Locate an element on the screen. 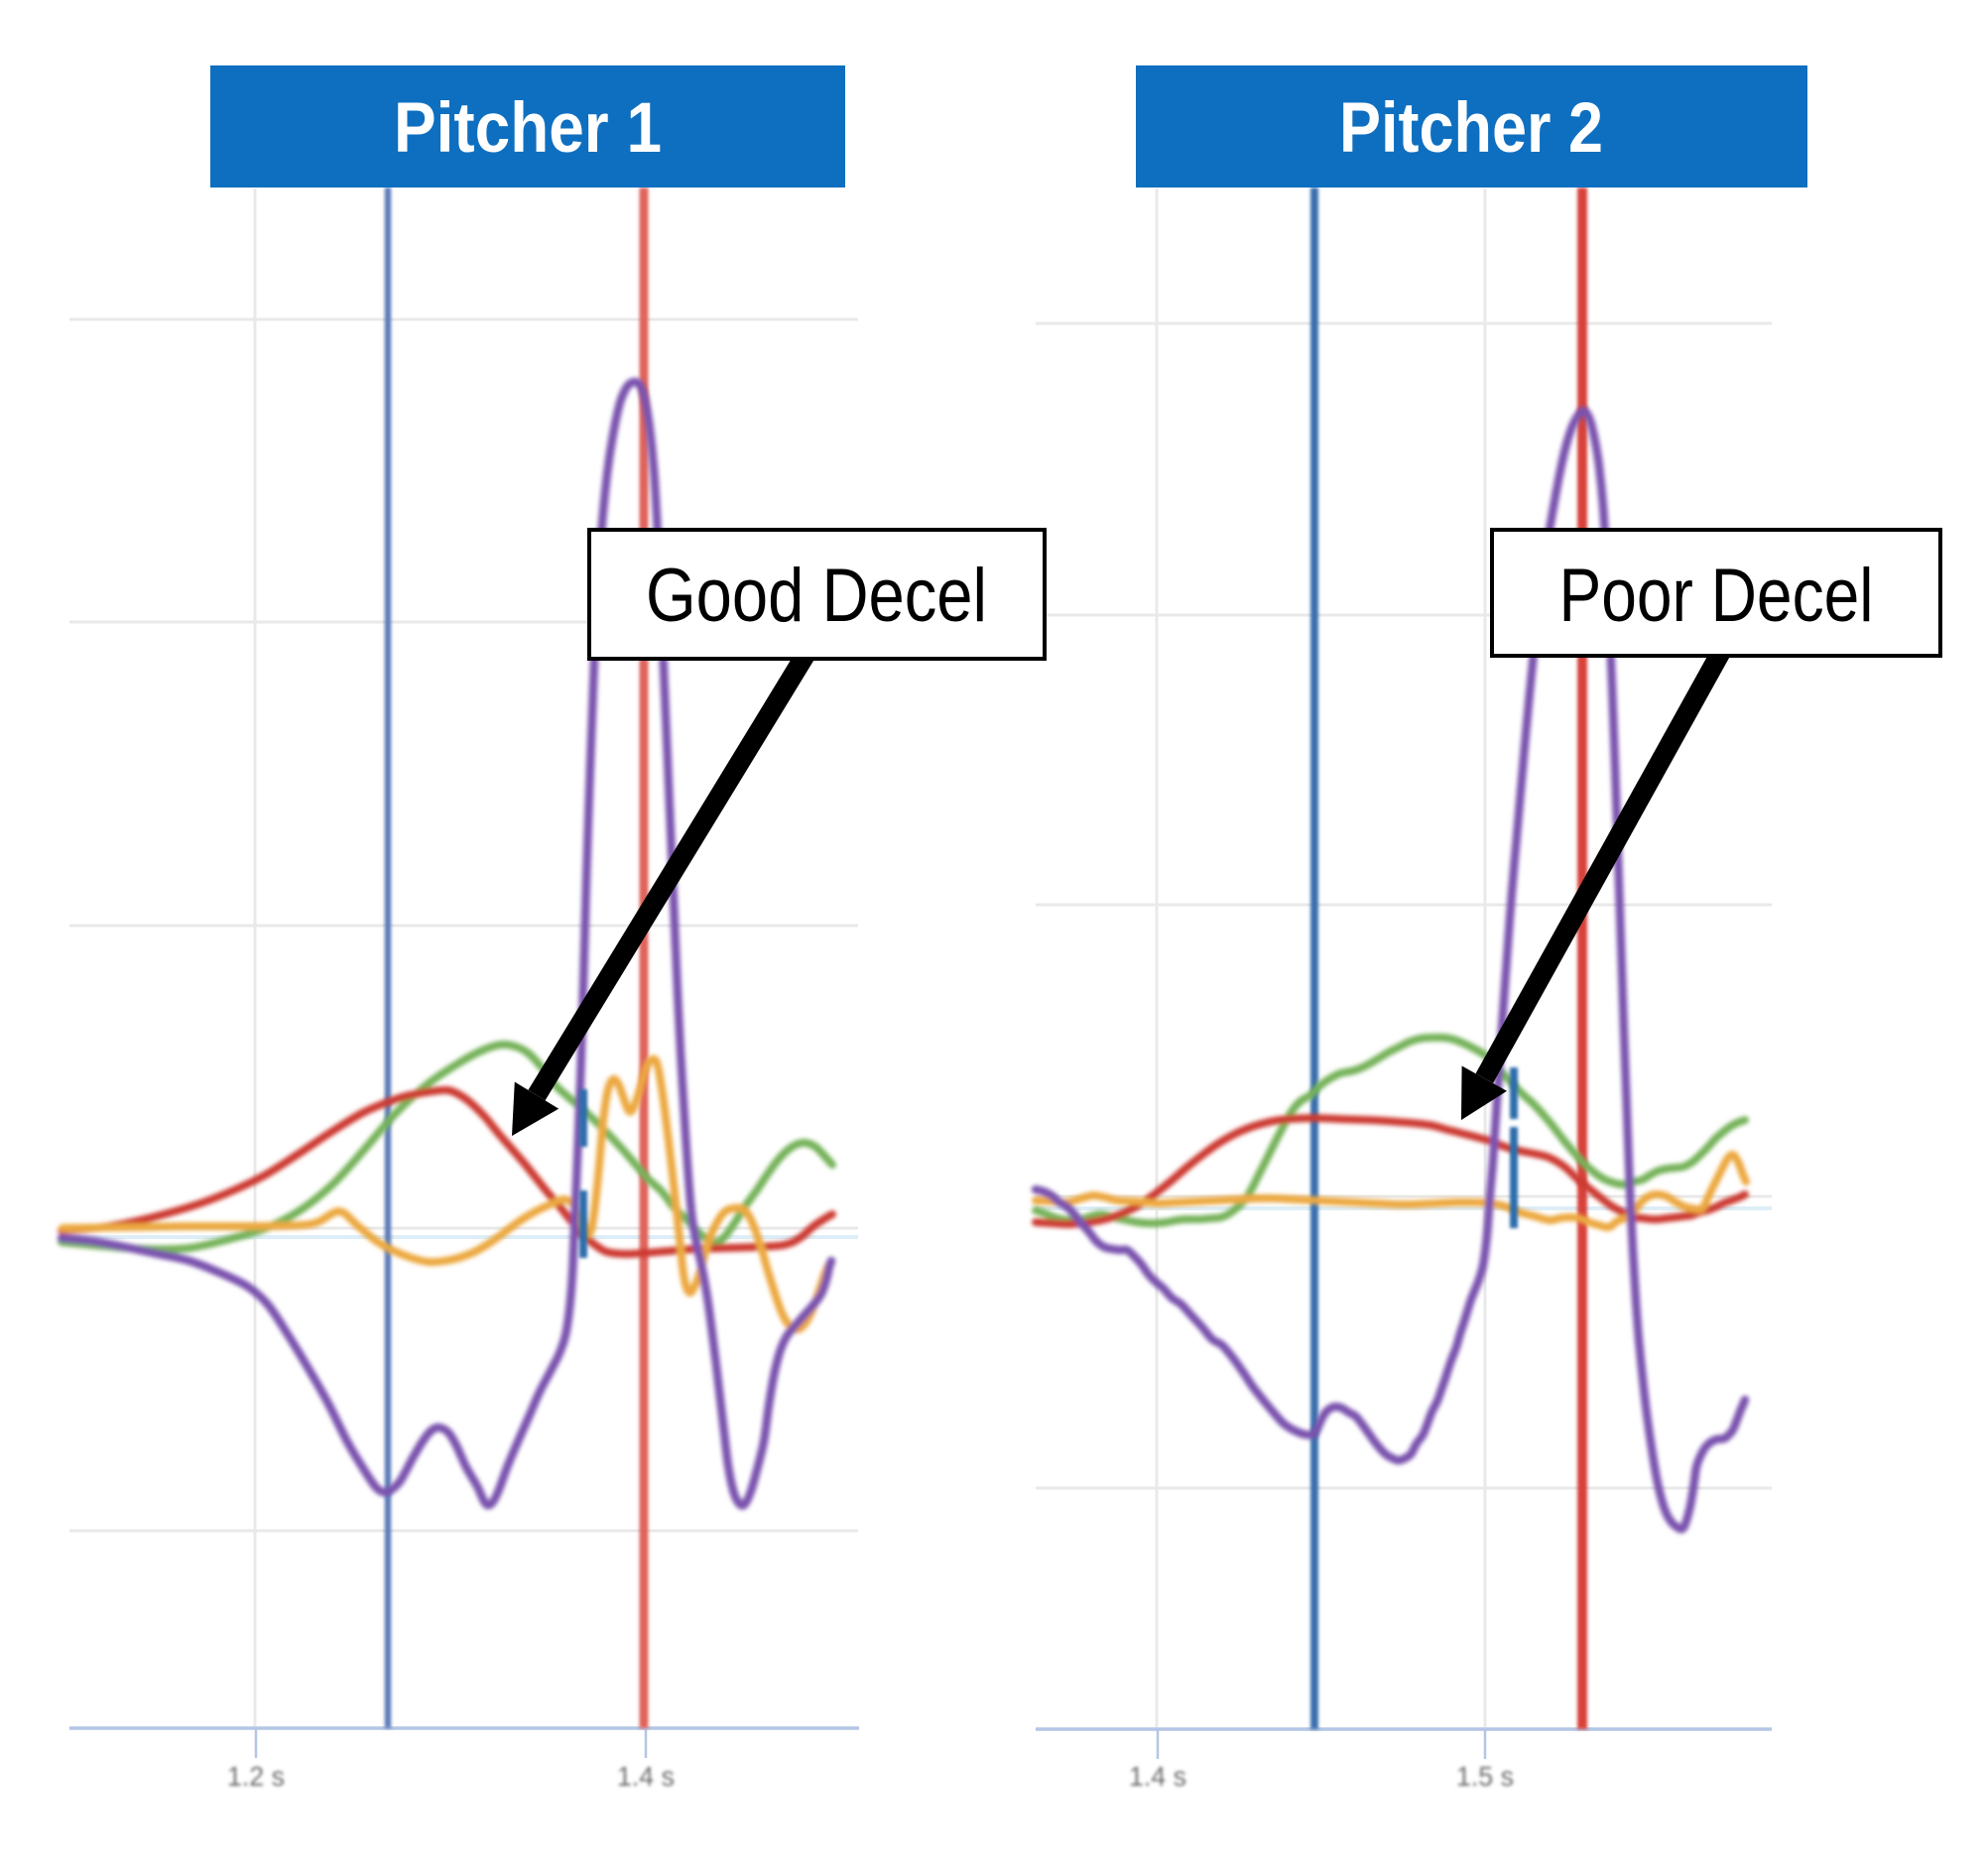  svg-text: Pitcher 1 is located at coordinates (528, 128).